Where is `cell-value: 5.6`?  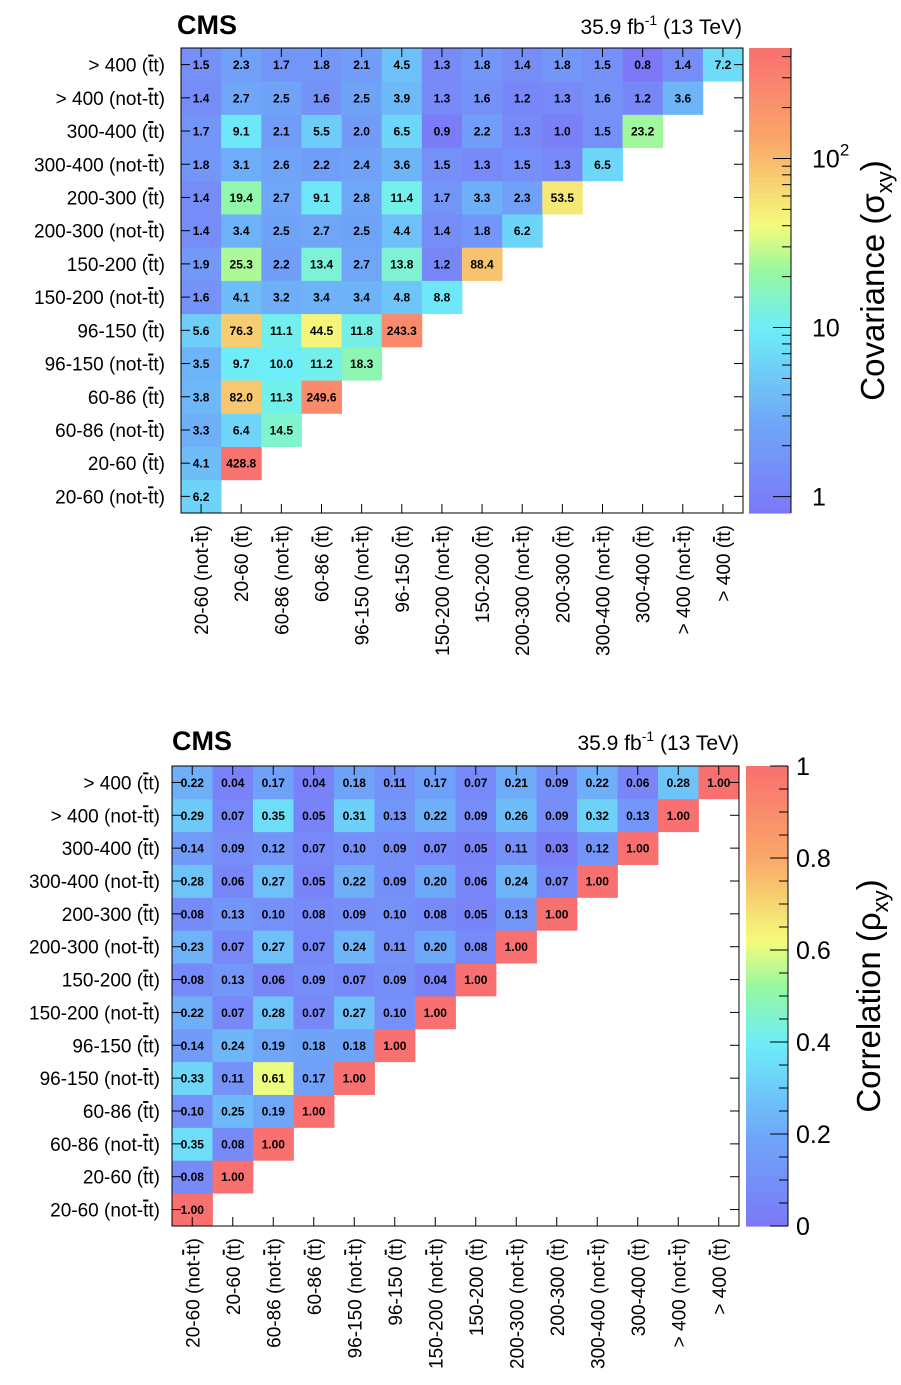
cell-value: 5.6 is located at coordinates (201, 331).